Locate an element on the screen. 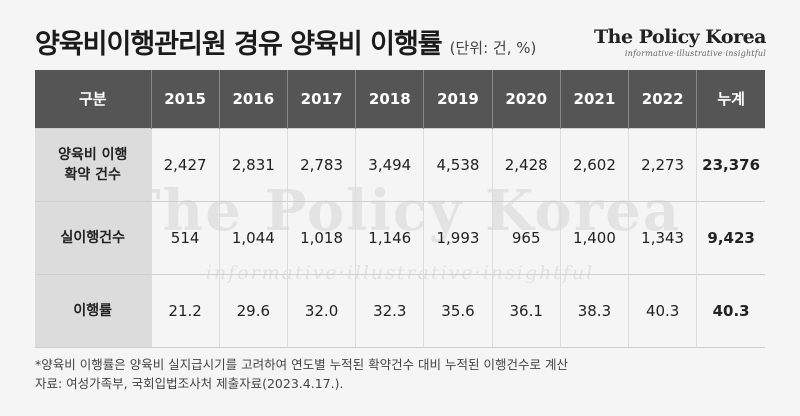  total-cell: 40.3 is located at coordinates (730, 310).